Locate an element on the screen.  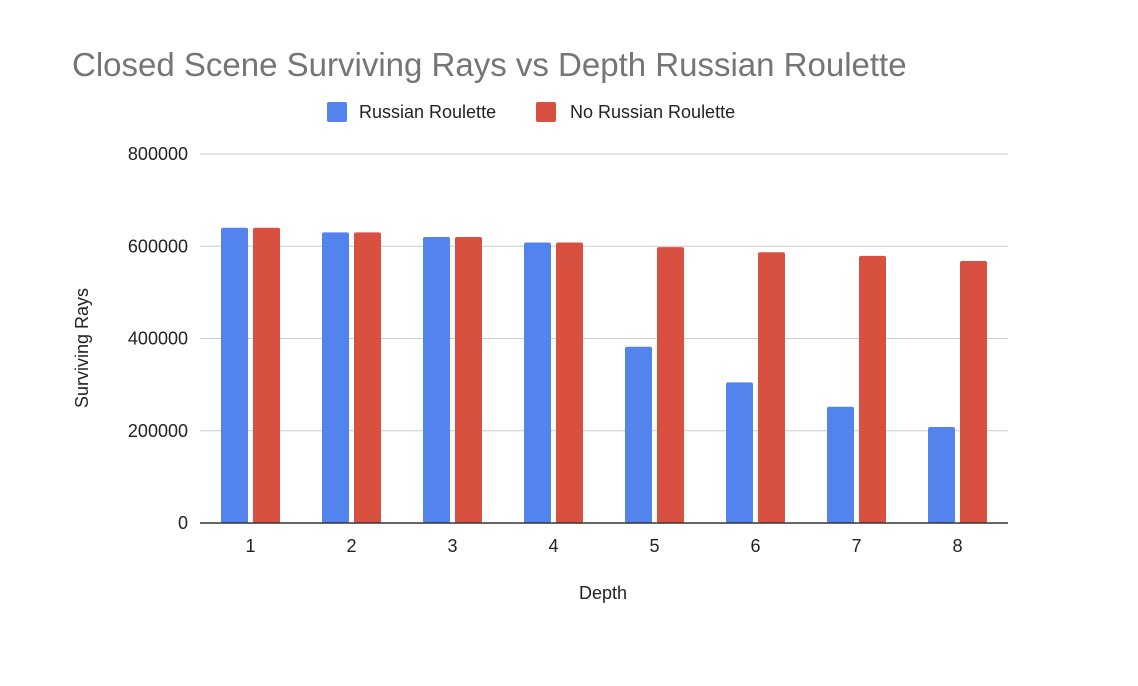
x-tick-label-8: 8 is located at coordinates (957, 546).